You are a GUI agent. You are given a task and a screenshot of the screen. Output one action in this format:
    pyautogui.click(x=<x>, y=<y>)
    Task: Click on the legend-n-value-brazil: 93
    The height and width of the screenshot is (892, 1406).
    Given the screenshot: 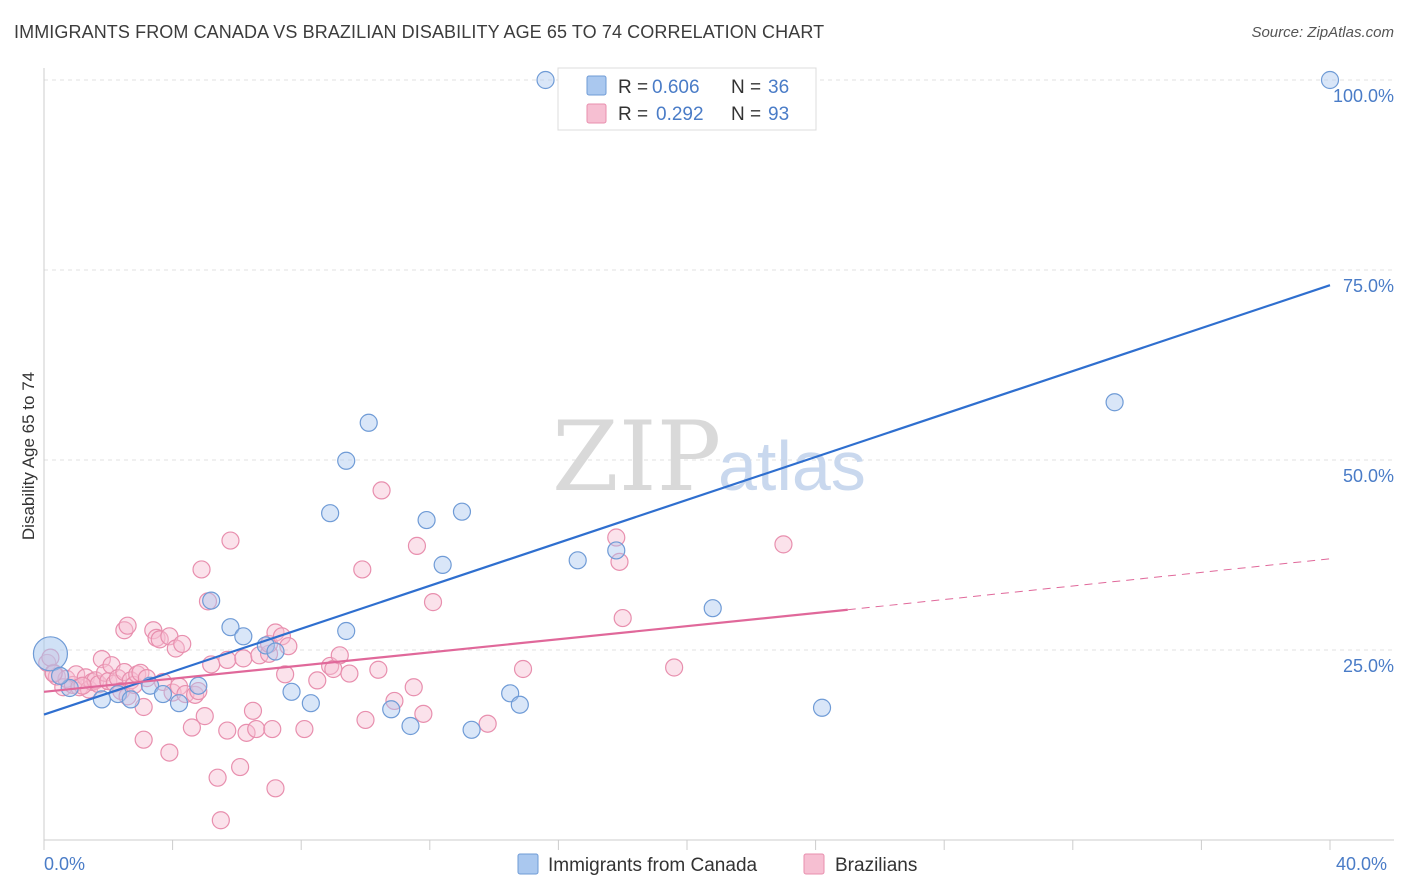 What is the action you would take?
    pyautogui.click(x=778, y=114)
    